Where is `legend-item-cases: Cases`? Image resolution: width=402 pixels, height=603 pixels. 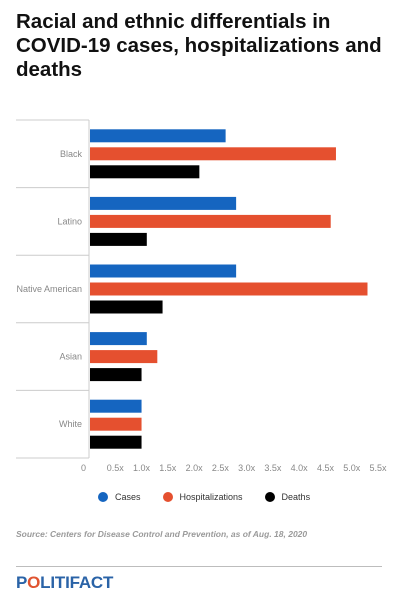 legend-item-cases: Cases is located at coordinates (119, 497).